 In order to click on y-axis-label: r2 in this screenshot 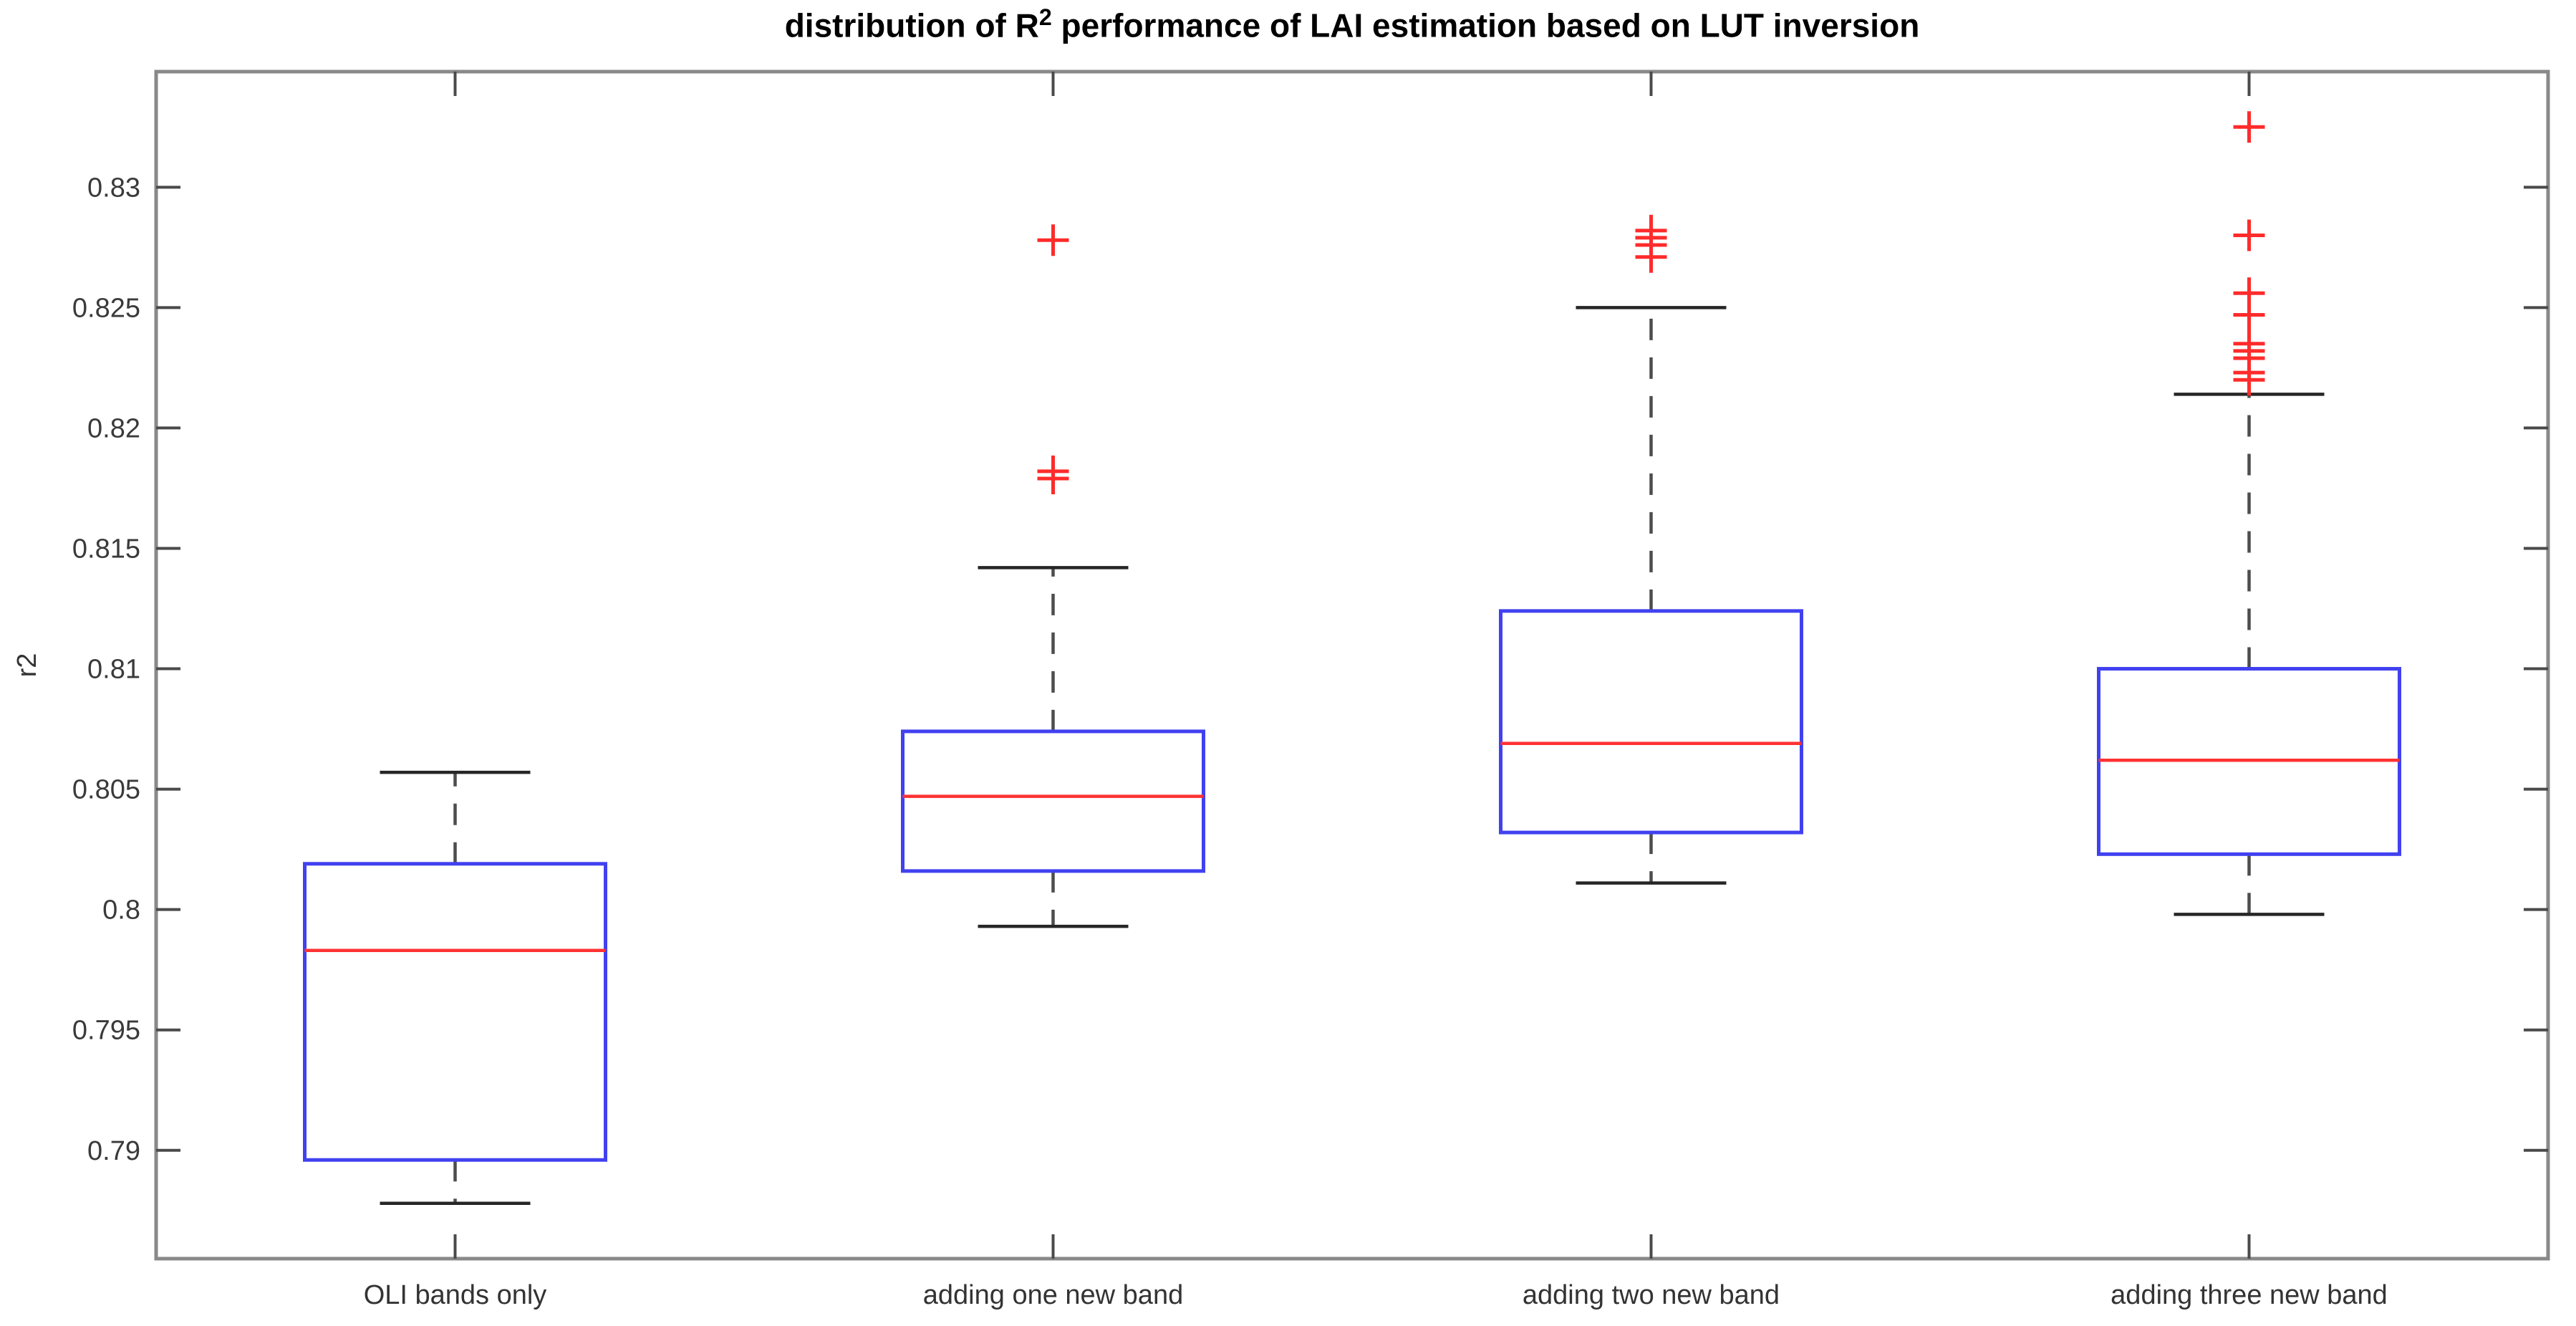, I will do `click(27, 665)`.